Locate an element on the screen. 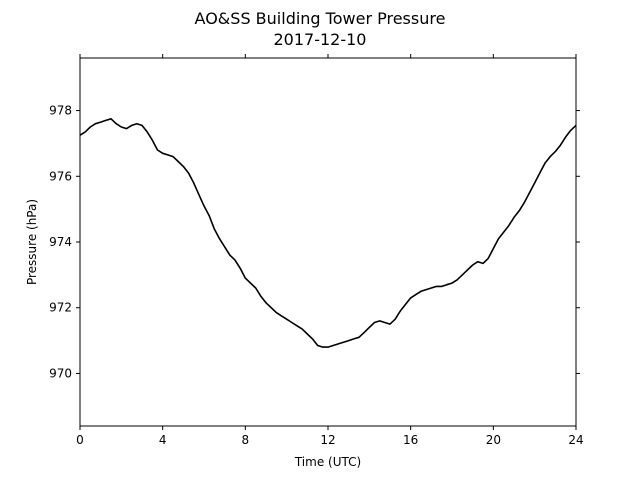  y-tick-label: 978 is located at coordinates (60, 111).